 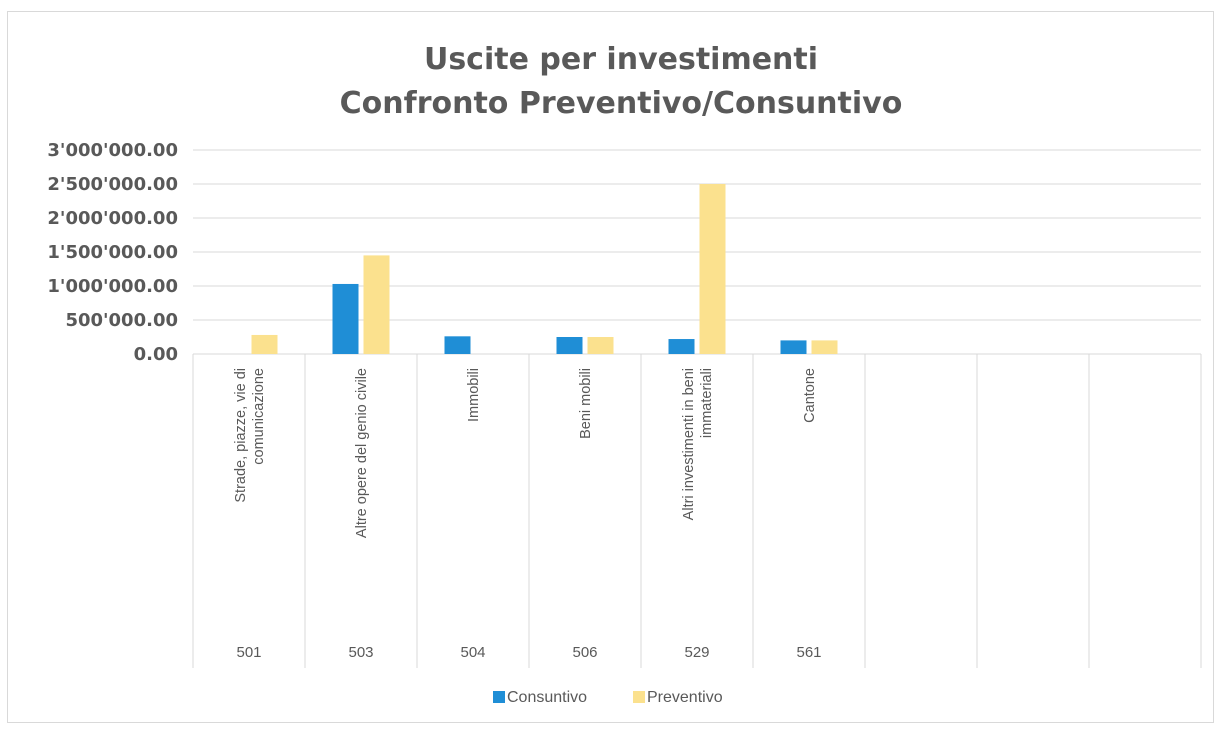 I want to click on y-tick-label: 3'000'000.00, so click(x=112, y=150).